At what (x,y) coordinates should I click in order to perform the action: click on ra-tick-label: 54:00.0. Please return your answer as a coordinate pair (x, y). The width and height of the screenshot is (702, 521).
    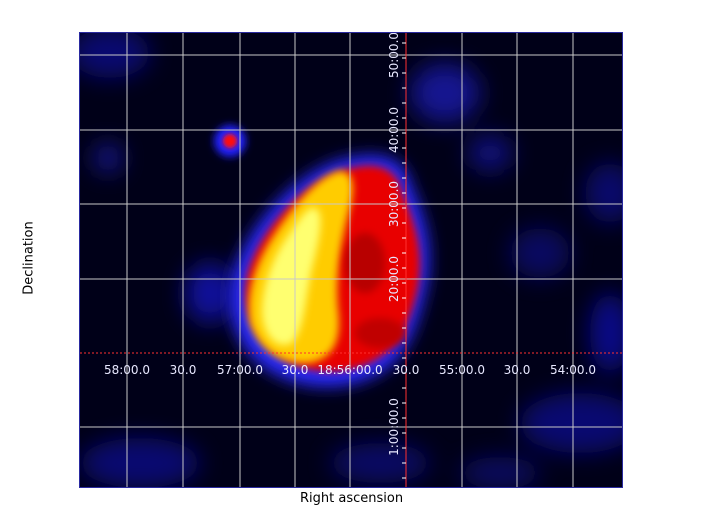
    Looking at the image, I should click on (573, 370).